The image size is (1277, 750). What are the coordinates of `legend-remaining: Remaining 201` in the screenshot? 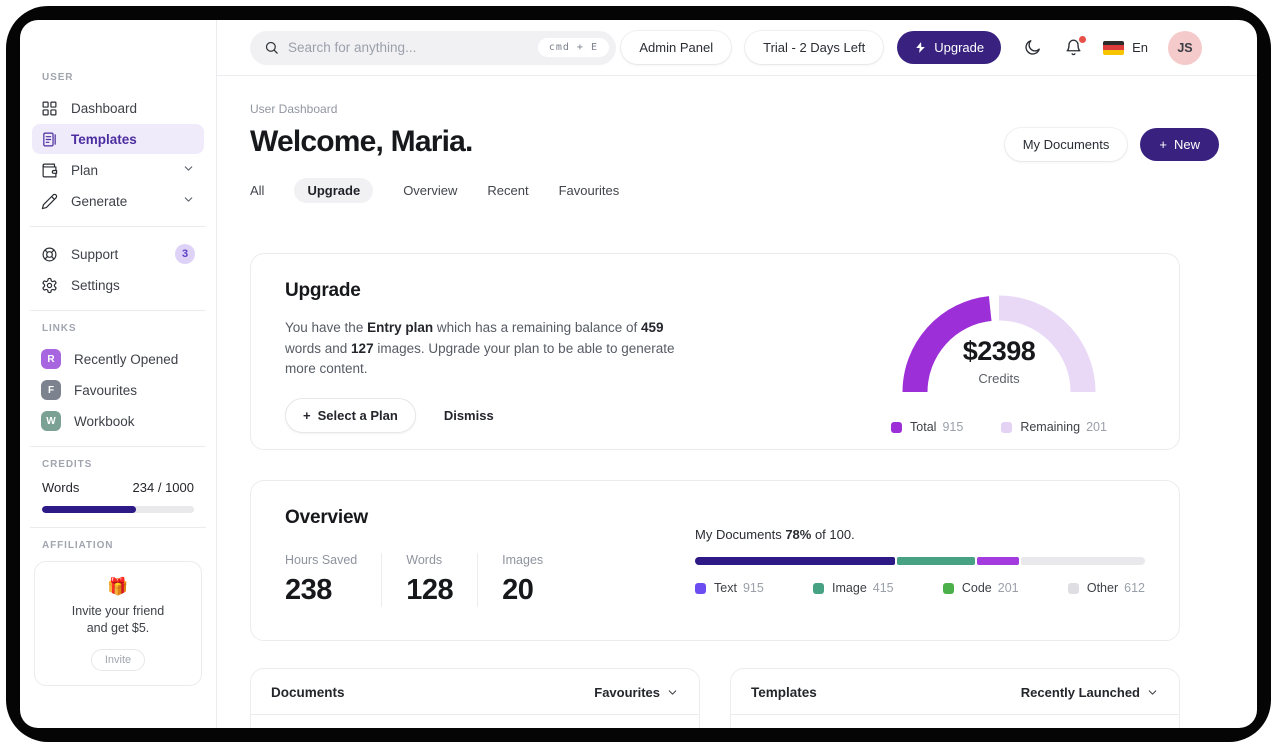 It's located at (1054, 427).